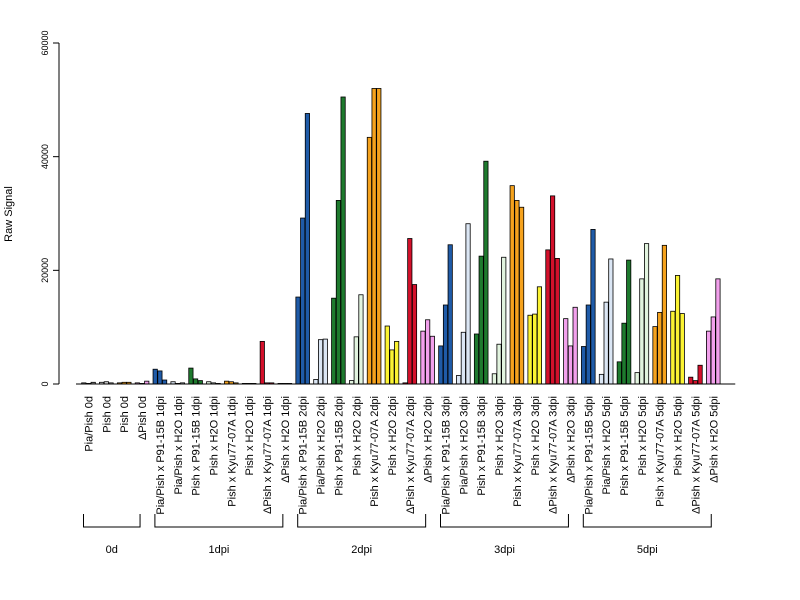 The image size is (800, 600). I want to click on x-tick-label: Pia/Pish x P91-15B 2dpi, so click(304, 455).